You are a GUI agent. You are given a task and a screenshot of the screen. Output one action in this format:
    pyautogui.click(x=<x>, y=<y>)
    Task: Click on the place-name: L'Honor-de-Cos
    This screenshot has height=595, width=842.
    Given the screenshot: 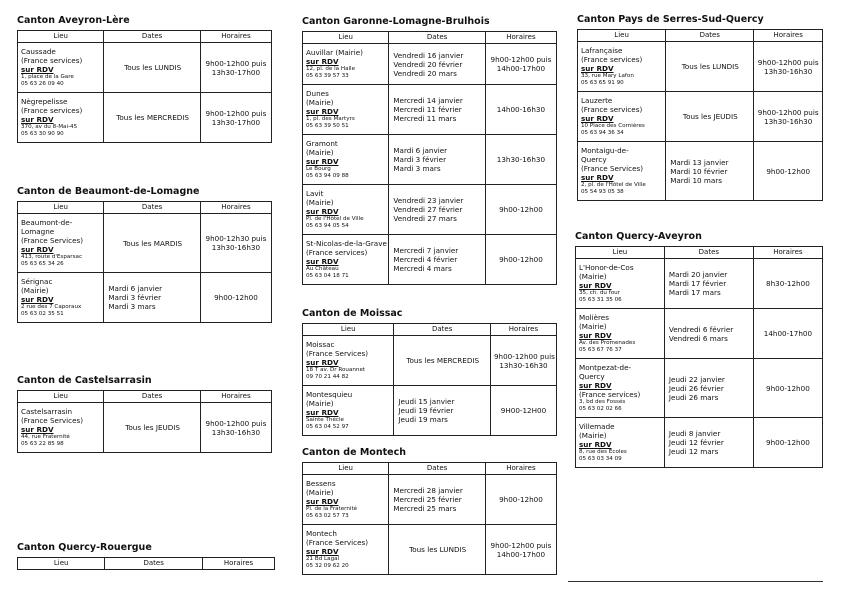 What is the action you would take?
    pyautogui.click(x=606, y=267)
    